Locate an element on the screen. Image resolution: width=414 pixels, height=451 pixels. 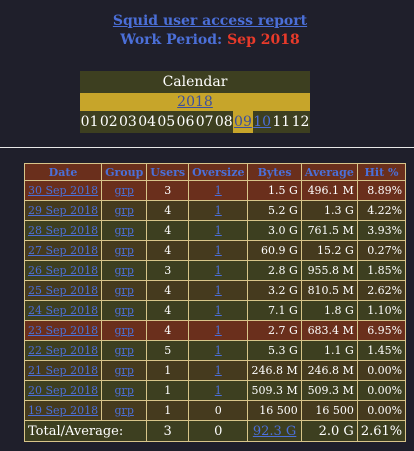
date-cell: 26 Sep 2018 is located at coordinates (63, 270).